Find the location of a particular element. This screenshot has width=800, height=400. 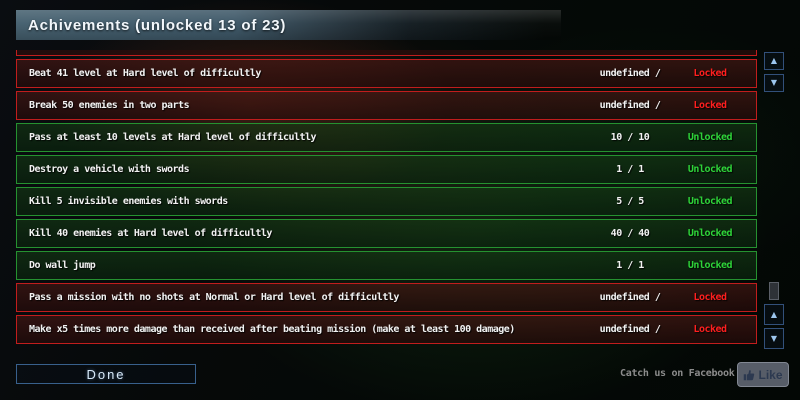

done-button: Done is located at coordinates (106, 374).